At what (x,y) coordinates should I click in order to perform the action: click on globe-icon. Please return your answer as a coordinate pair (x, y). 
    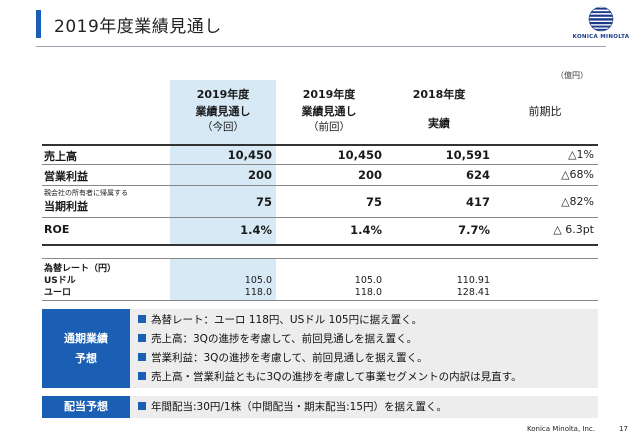
    Looking at the image, I should click on (601, 19).